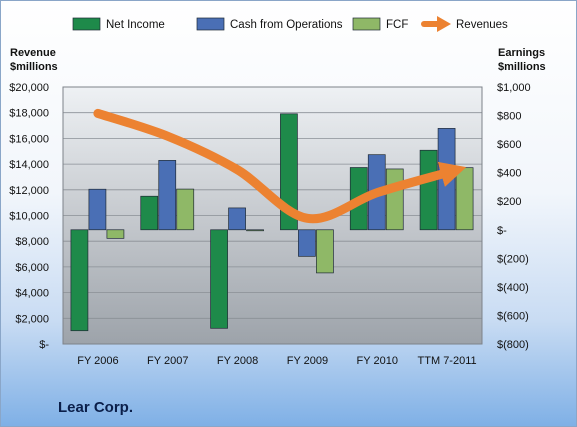  What do you see at coordinates (521, 53) in the screenshot?
I see `right-axis-label-line1: Earnings` at bounding box center [521, 53].